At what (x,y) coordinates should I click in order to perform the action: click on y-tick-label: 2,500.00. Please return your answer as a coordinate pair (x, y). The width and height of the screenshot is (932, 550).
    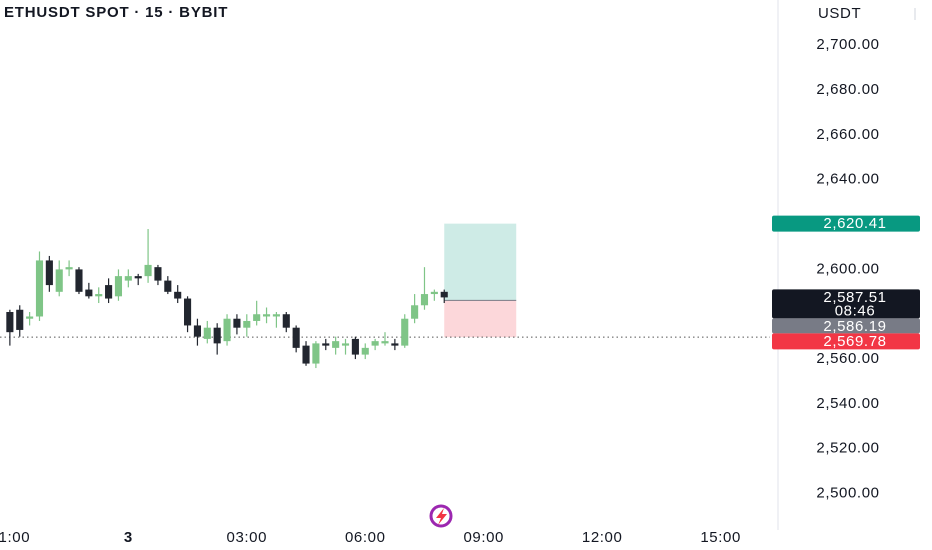
    Looking at the image, I should click on (847, 493).